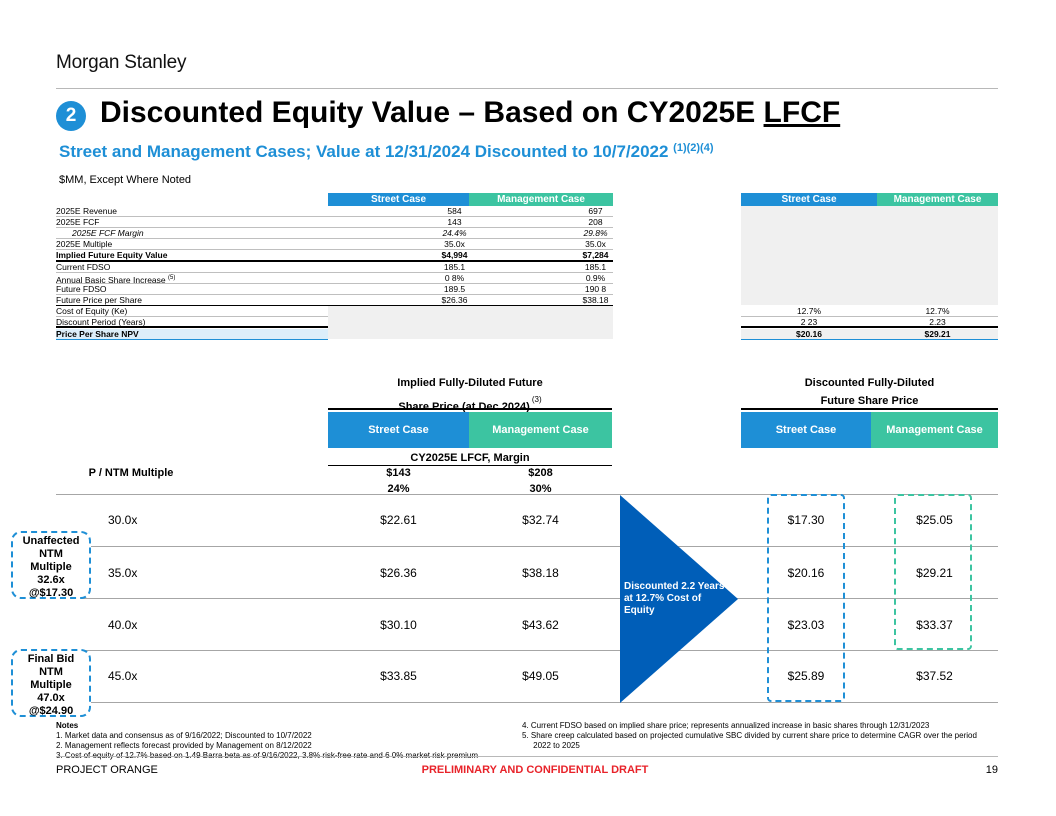 The width and height of the screenshot is (1056, 816). I want to click on future-price-group-subtitle: Share Price (at Dec 2024)(3), so click(470, 404).